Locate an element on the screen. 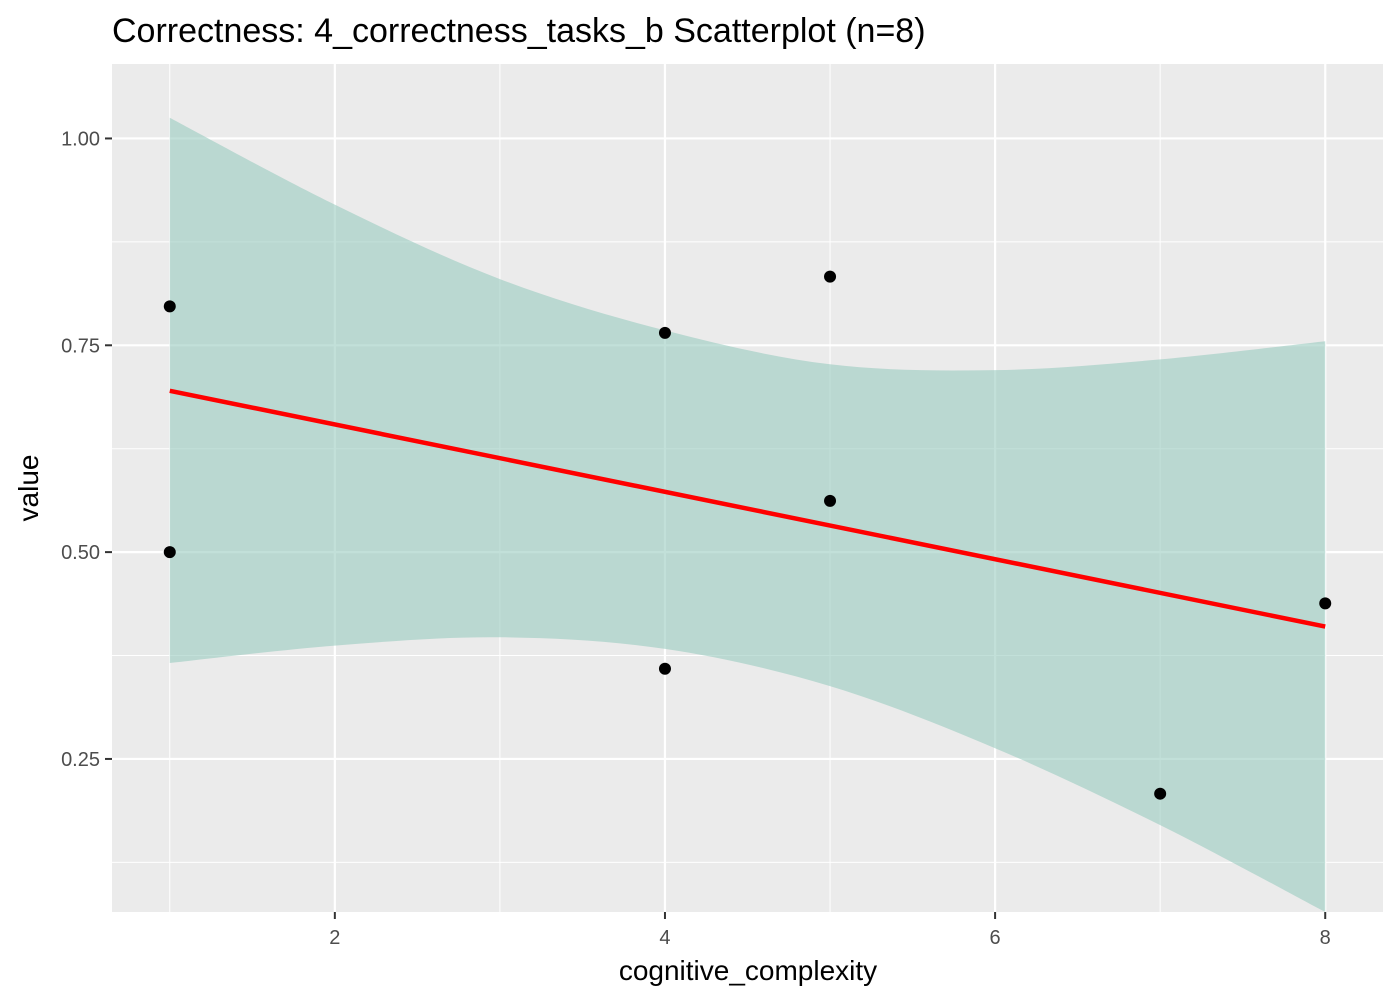  x-tick-label: 4 is located at coordinates (664, 938).